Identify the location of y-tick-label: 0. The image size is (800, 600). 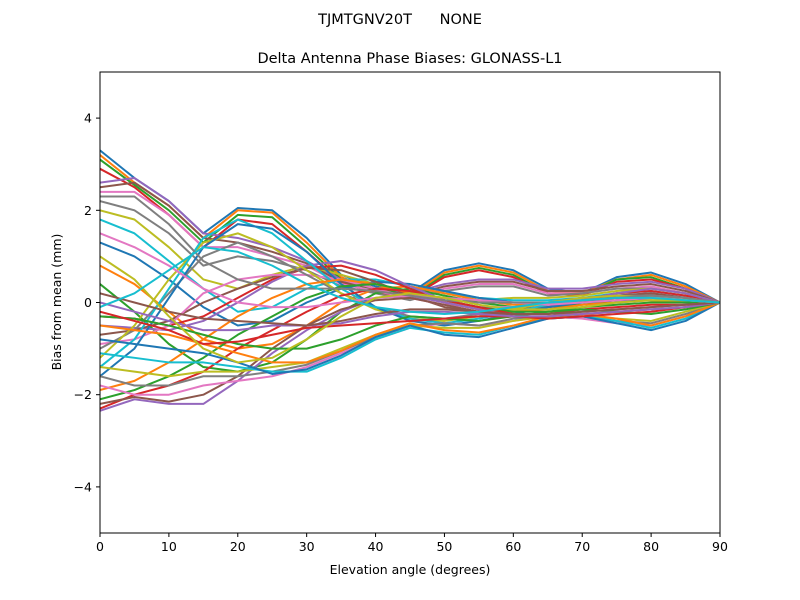
(88, 302).